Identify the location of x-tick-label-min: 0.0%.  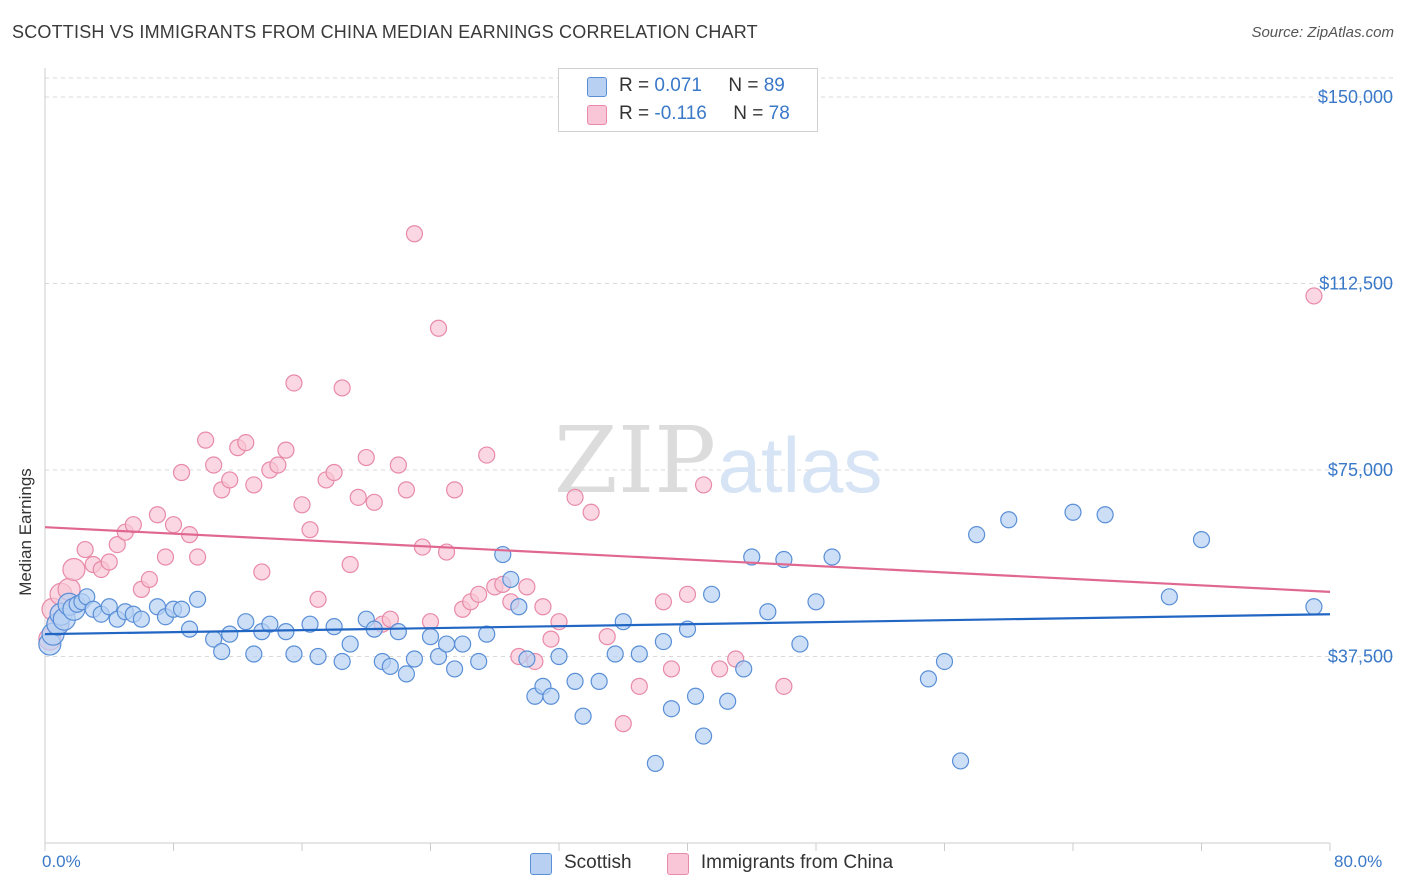
(61, 861).